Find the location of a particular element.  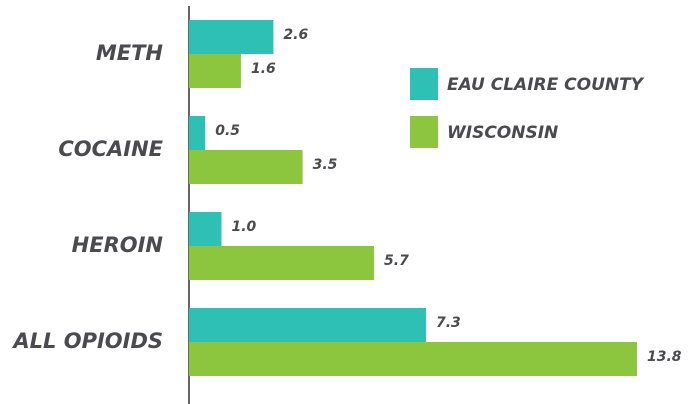

value-label: 7.3 is located at coordinates (448, 323).